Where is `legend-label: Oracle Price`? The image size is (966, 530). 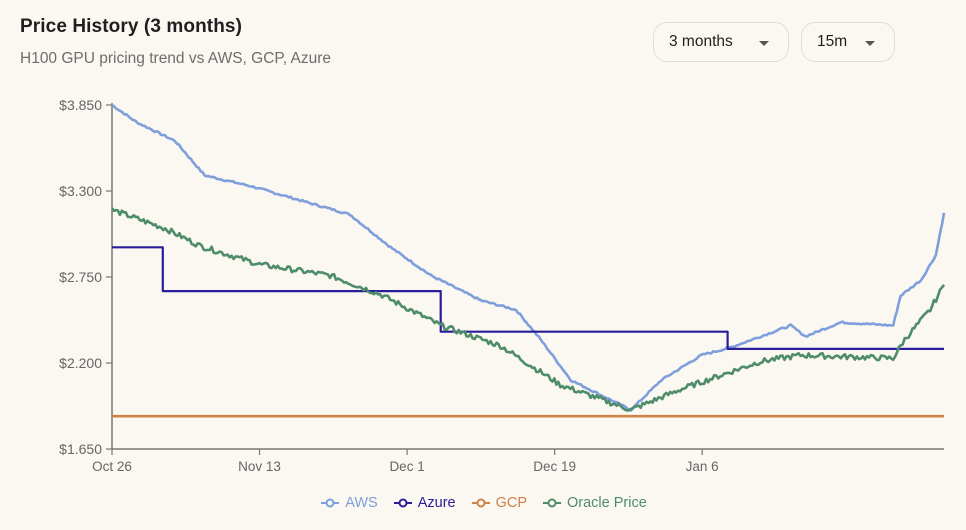 legend-label: Oracle Price is located at coordinates (607, 503).